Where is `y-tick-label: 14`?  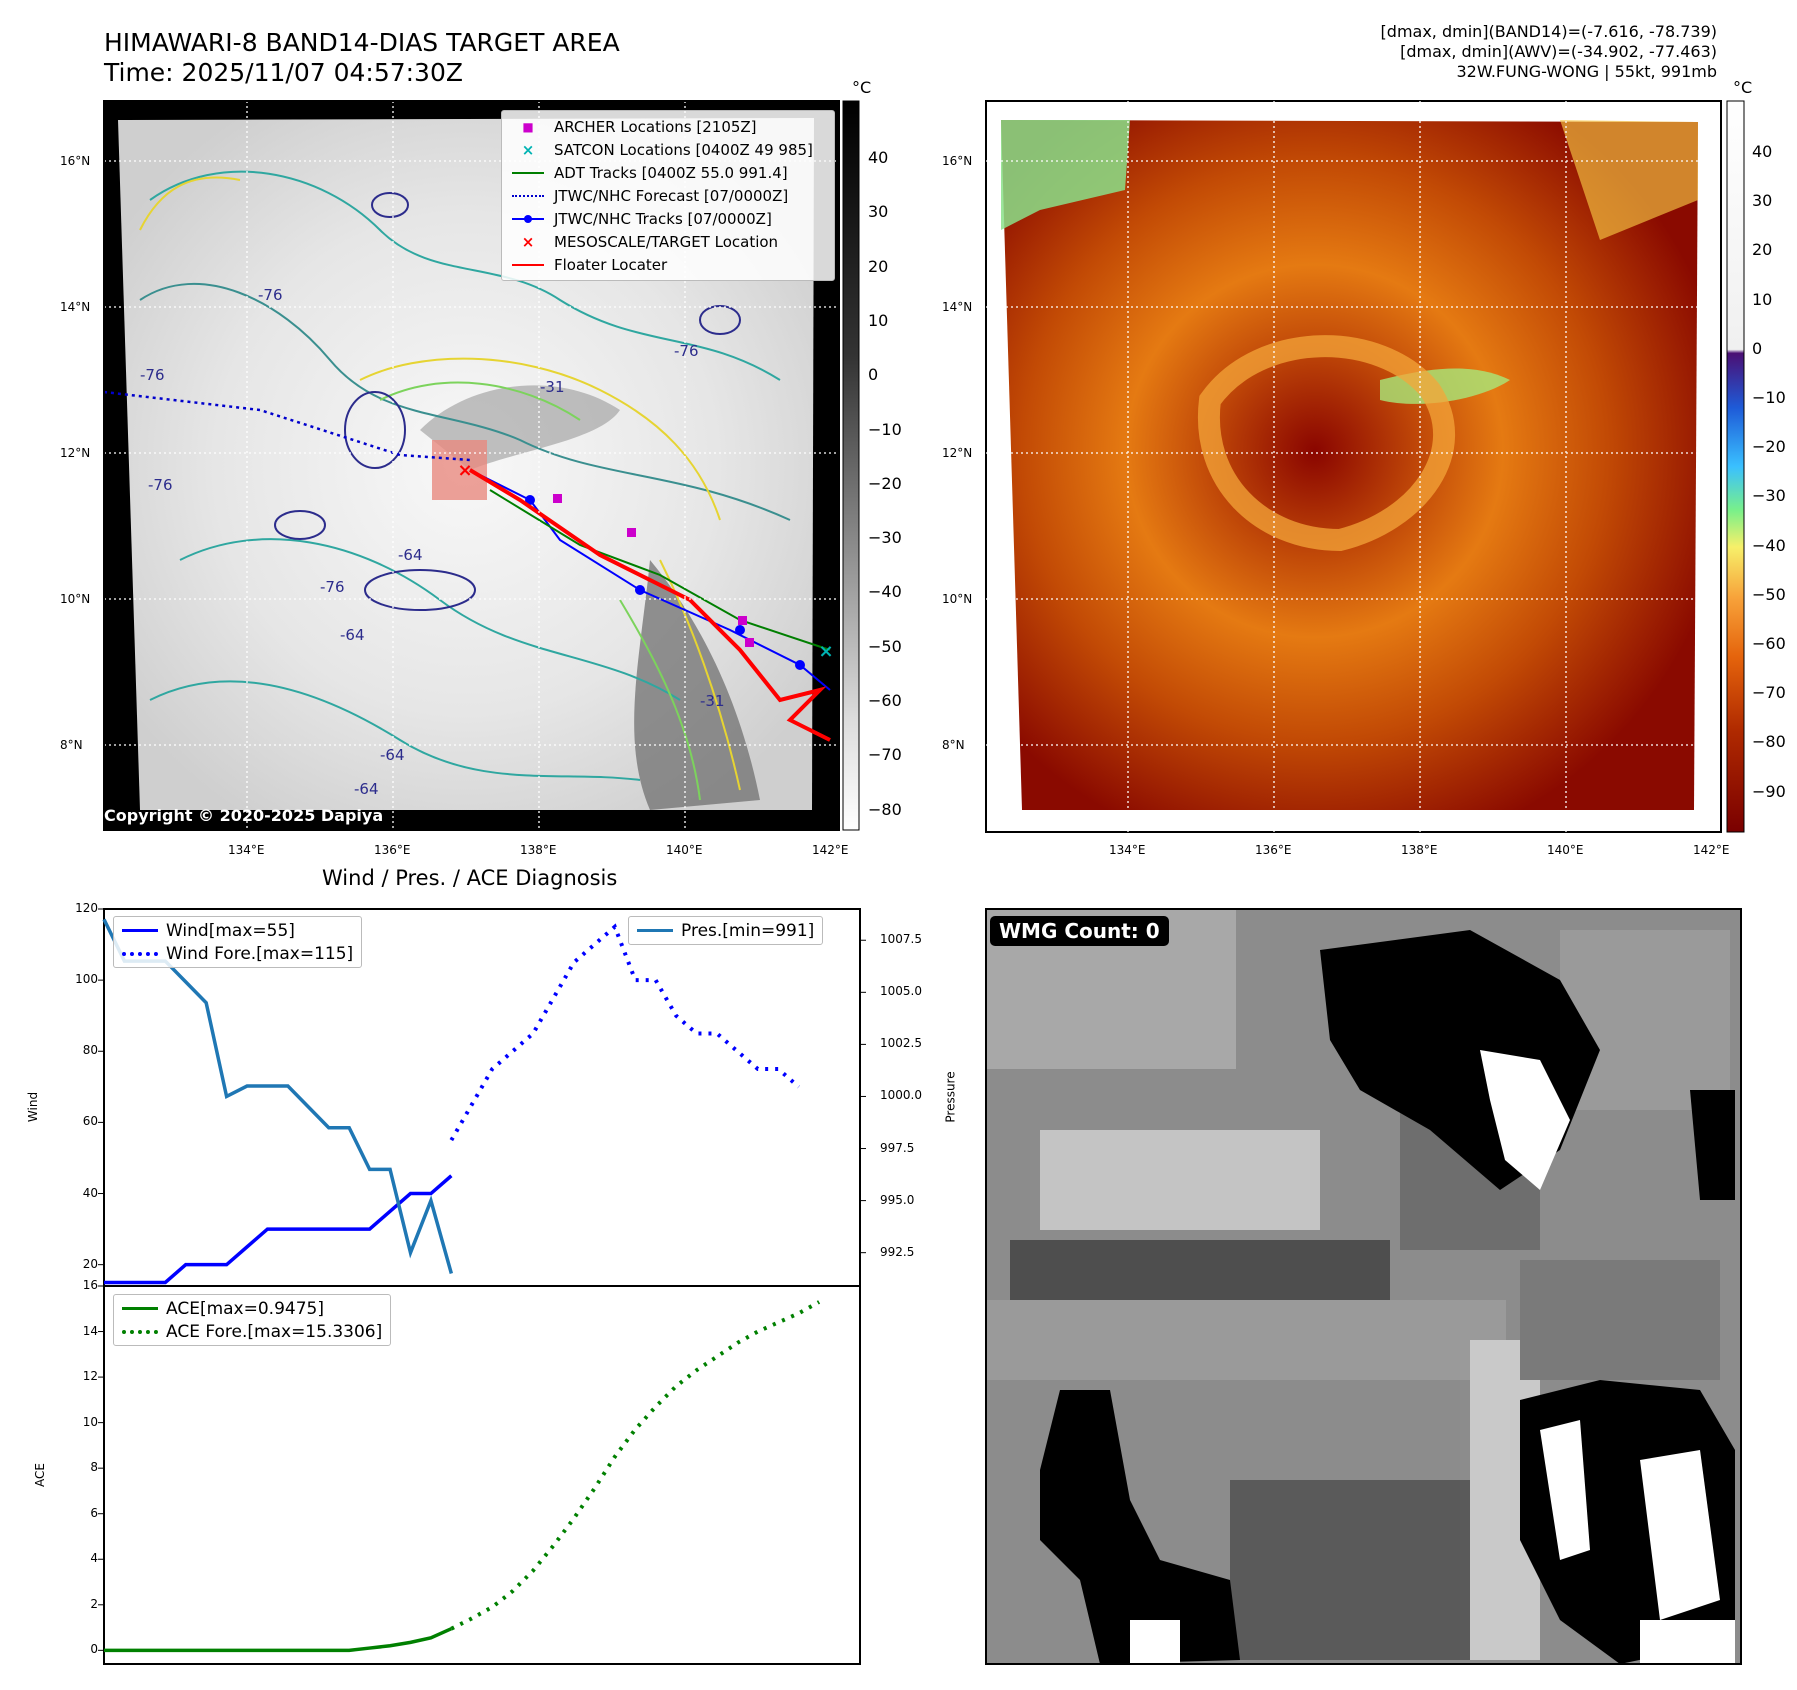 y-tick-label: 14 is located at coordinates (90, 1330).